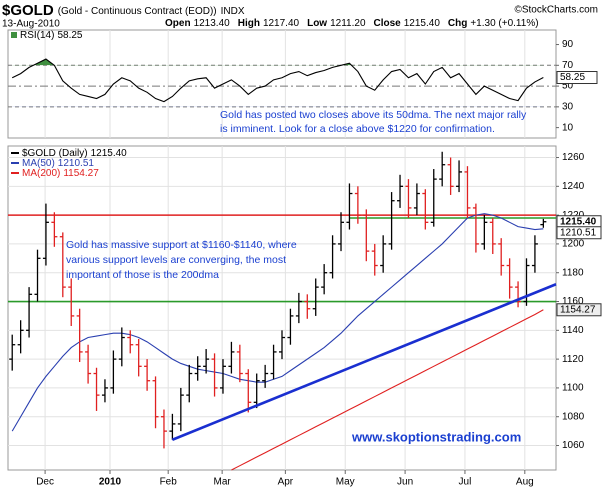  What do you see at coordinates (212, 23) in the screenshot?
I see `quote-value: 1213.40` at bounding box center [212, 23].